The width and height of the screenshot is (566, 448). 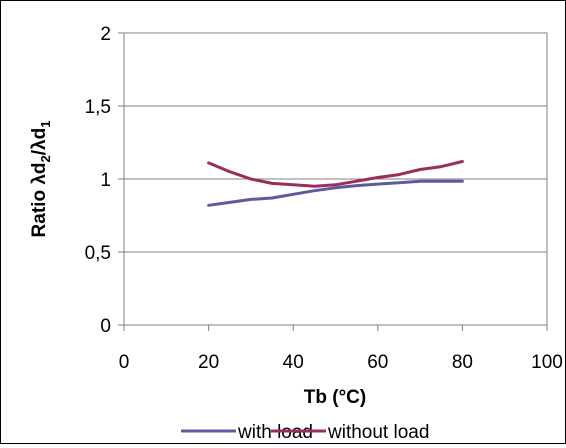 I want to click on x-tick-label-1: 20, so click(x=208, y=362).